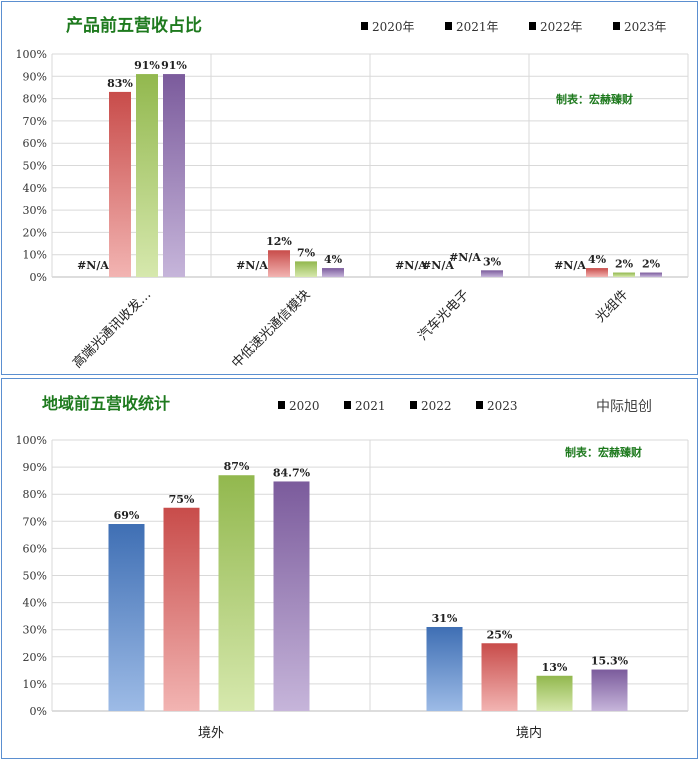  I want to click on category-label: 光组件, so click(612, 306).